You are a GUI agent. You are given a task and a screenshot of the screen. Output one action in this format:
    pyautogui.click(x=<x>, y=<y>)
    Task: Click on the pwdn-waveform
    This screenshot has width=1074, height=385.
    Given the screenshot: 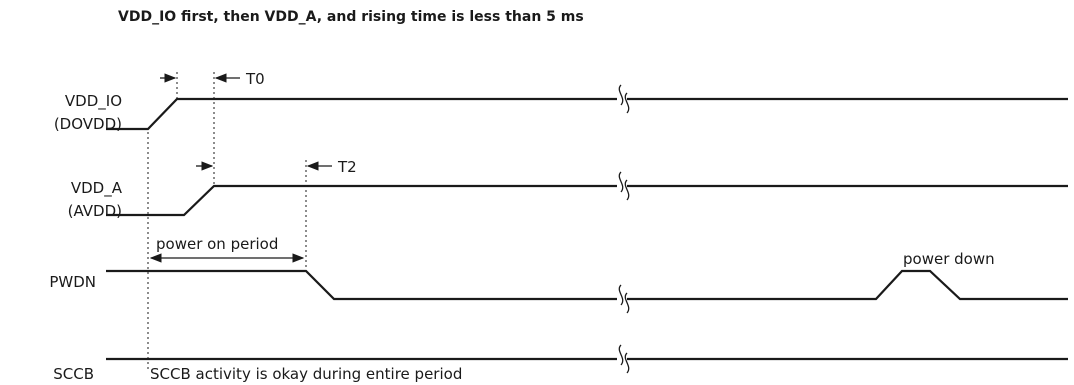 What is the action you would take?
    pyautogui.click(x=587, y=285)
    